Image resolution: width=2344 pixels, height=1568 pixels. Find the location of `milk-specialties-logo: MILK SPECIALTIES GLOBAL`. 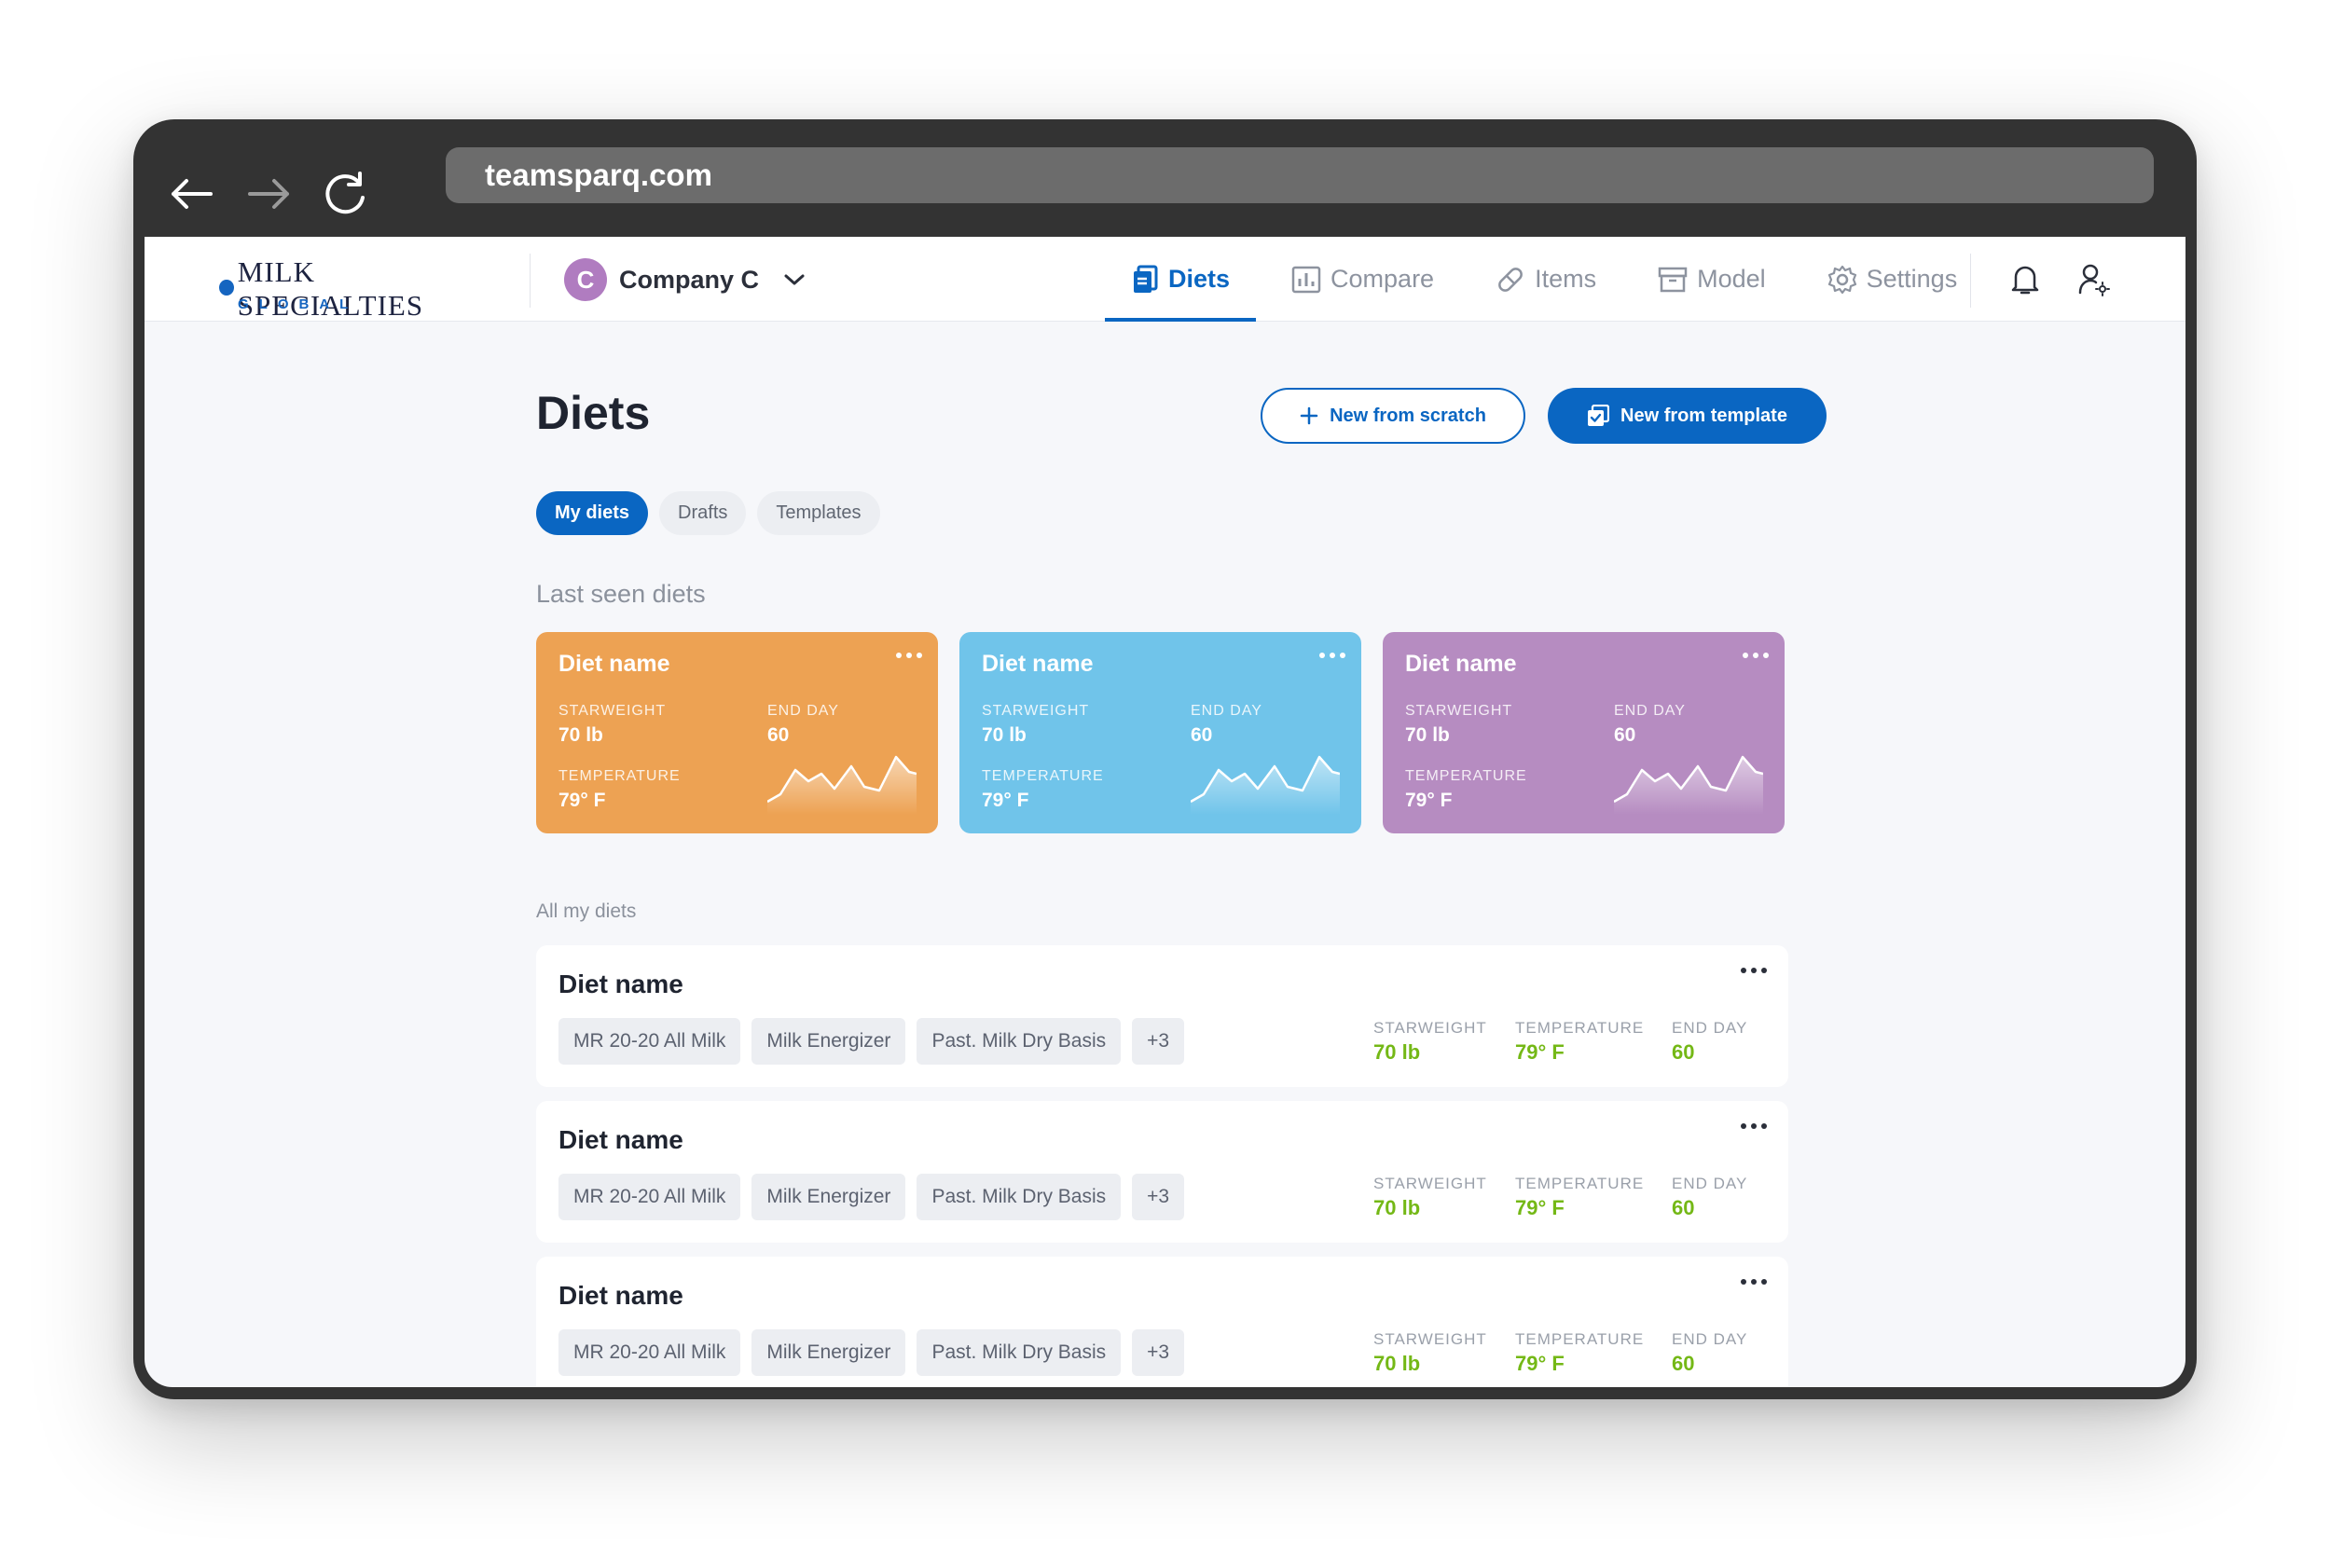

milk-specialties-logo: MILK SPECIALTIES GLOBAL is located at coordinates (354, 288).